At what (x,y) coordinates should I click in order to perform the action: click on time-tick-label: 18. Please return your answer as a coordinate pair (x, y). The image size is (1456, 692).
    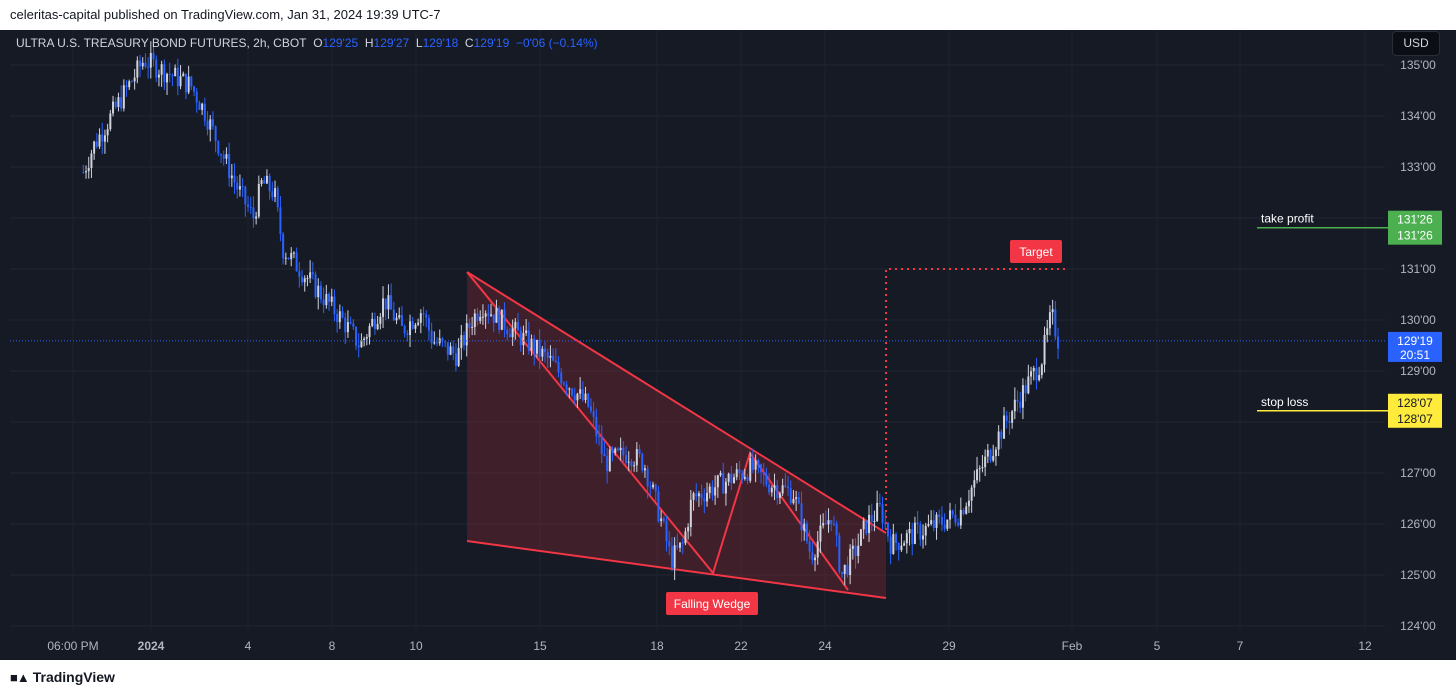
    Looking at the image, I should click on (657, 646).